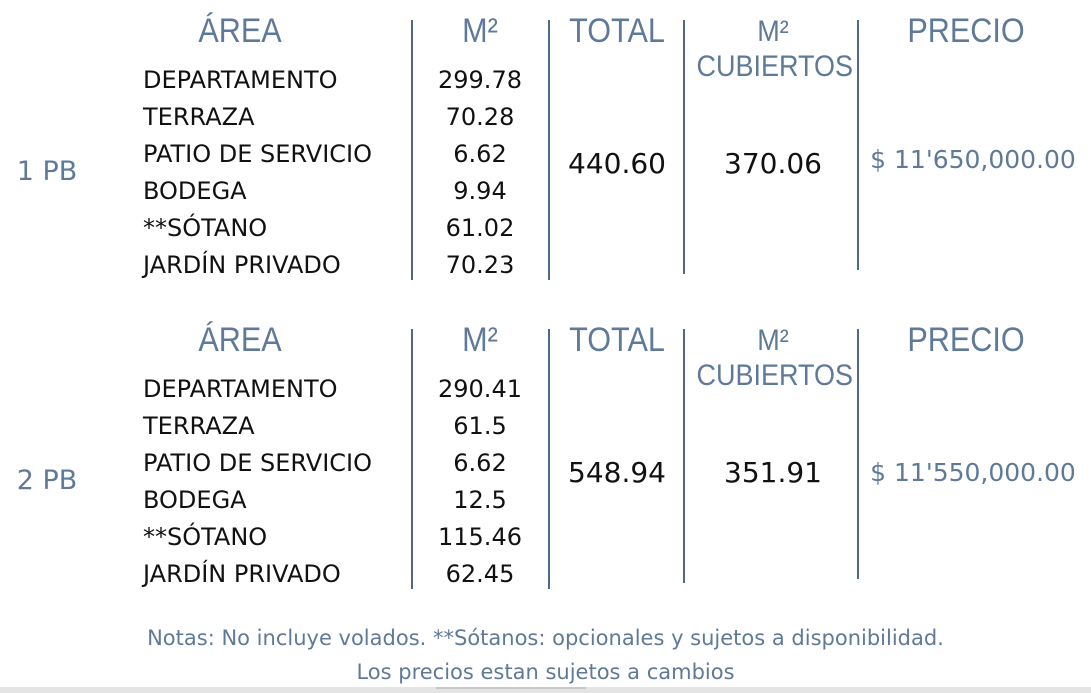 The width and height of the screenshot is (1091, 693). Describe the element at coordinates (480, 389) in the screenshot. I see `area-m2: 290.41` at that location.